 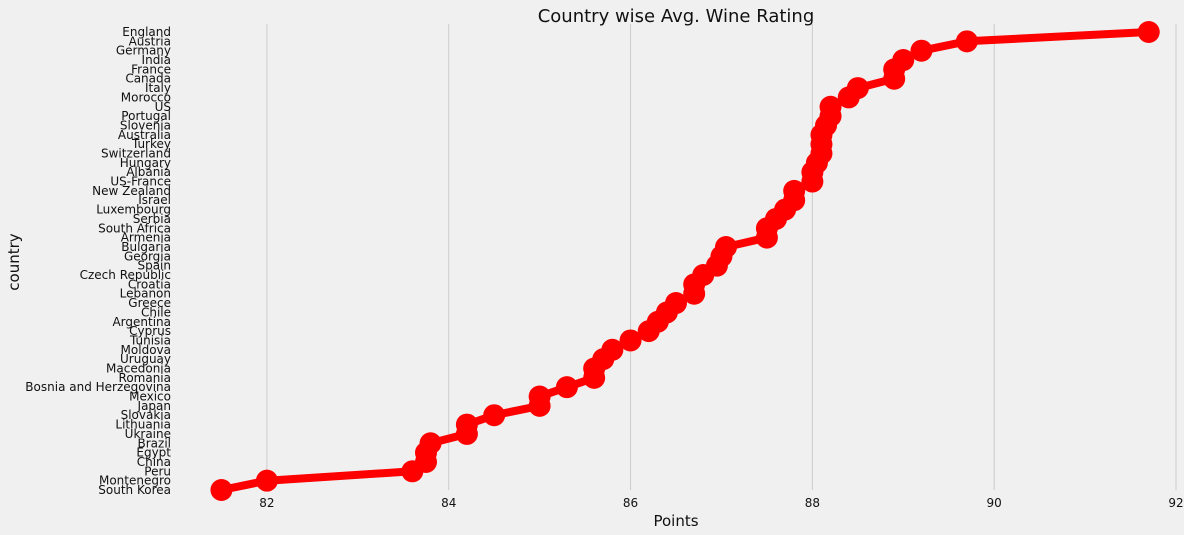 What do you see at coordinates (146, 350) in the screenshot?
I see `y-tick-label: Moldova` at bounding box center [146, 350].